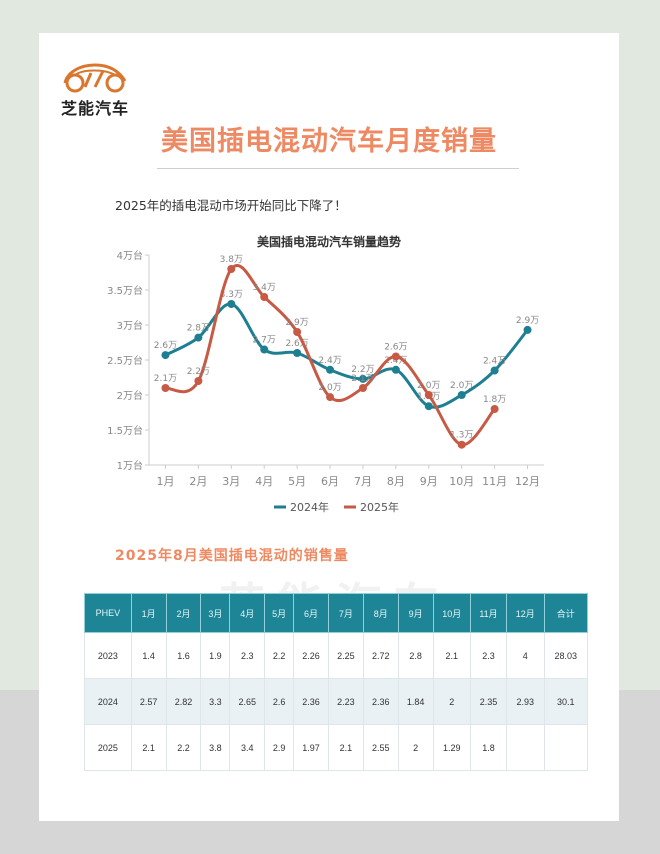  What do you see at coordinates (279, 613) in the screenshot?
I see `column-header: 5月` at bounding box center [279, 613].